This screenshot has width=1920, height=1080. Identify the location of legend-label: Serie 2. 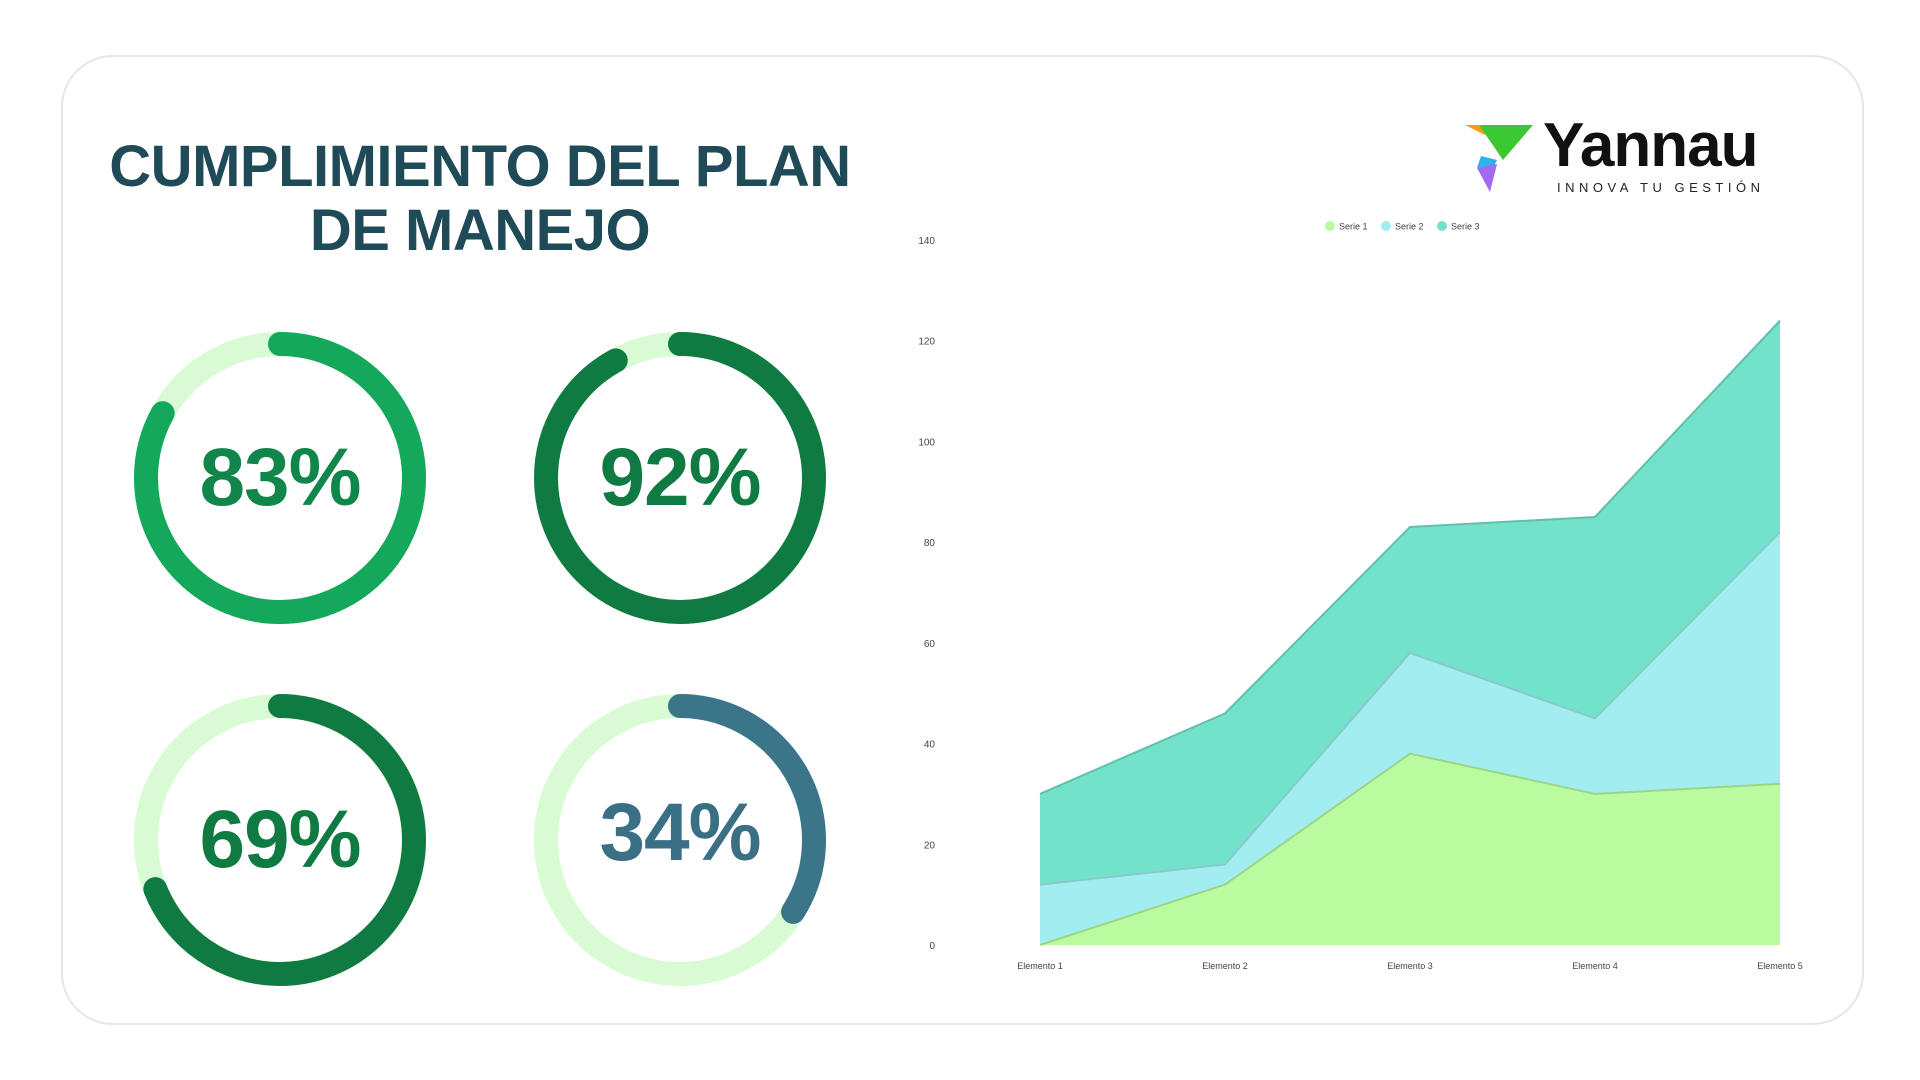
(1409, 227).